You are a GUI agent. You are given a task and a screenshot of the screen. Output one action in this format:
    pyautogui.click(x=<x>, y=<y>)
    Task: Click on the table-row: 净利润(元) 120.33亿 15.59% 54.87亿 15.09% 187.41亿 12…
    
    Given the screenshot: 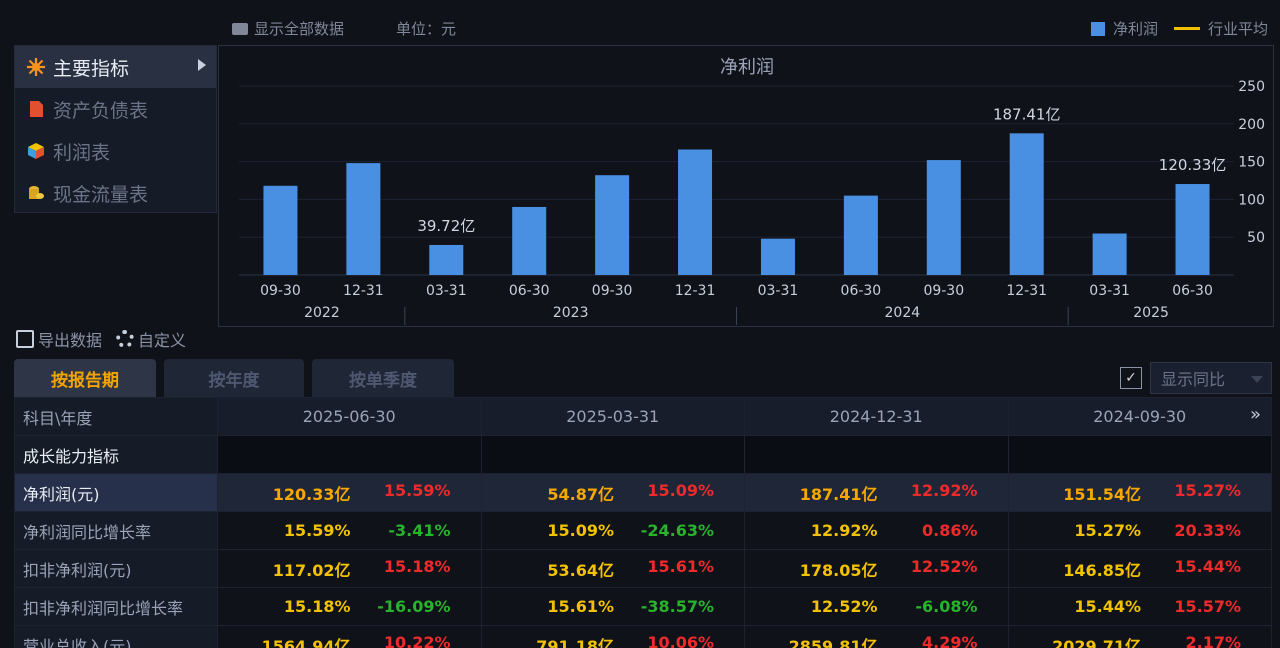 What is the action you would take?
    pyautogui.click(x=643, y=492)
    